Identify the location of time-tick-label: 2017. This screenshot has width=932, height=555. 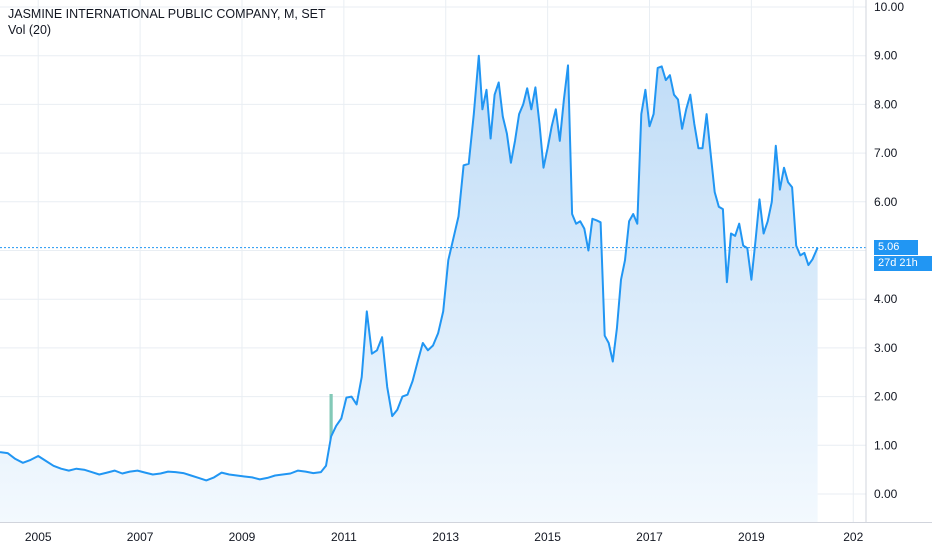
(649, 537).